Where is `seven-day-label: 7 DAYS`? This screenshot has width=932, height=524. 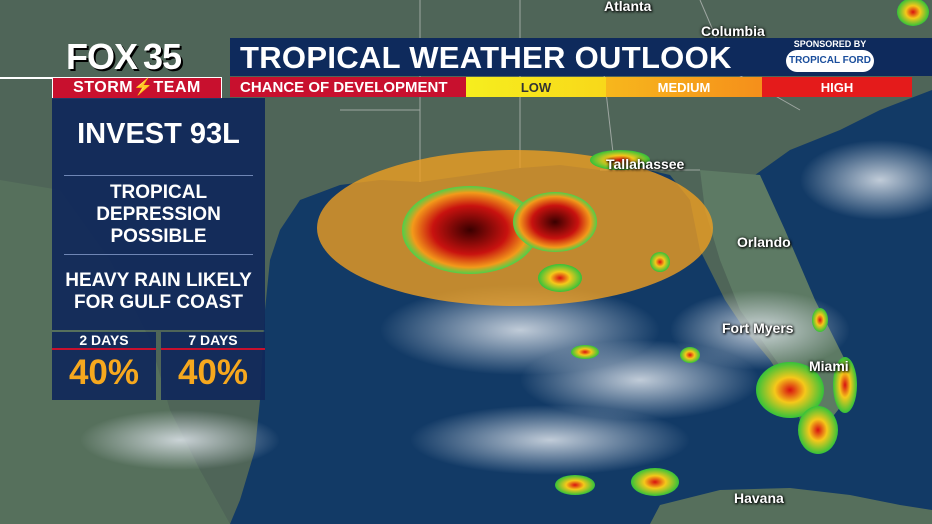
seven-day-label: 7 DAYS is located at coordinates (213, 341).